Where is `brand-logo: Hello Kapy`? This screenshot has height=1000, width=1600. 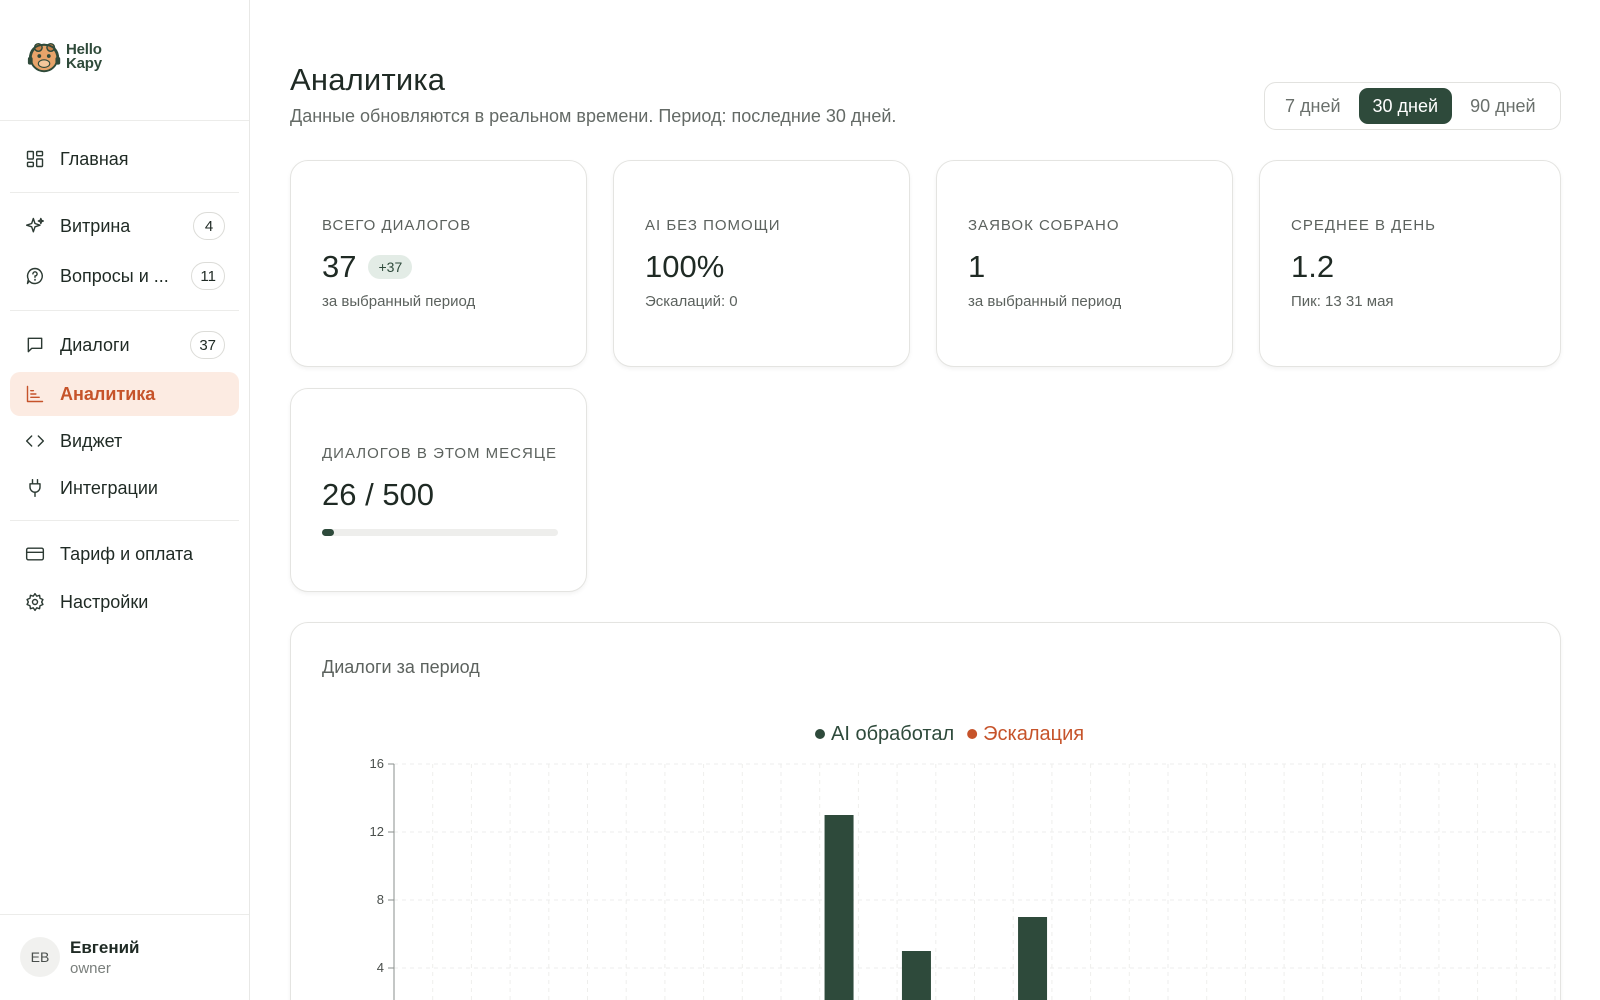
brand-logo: Hello Kapy is located at coordinates (64, 57).